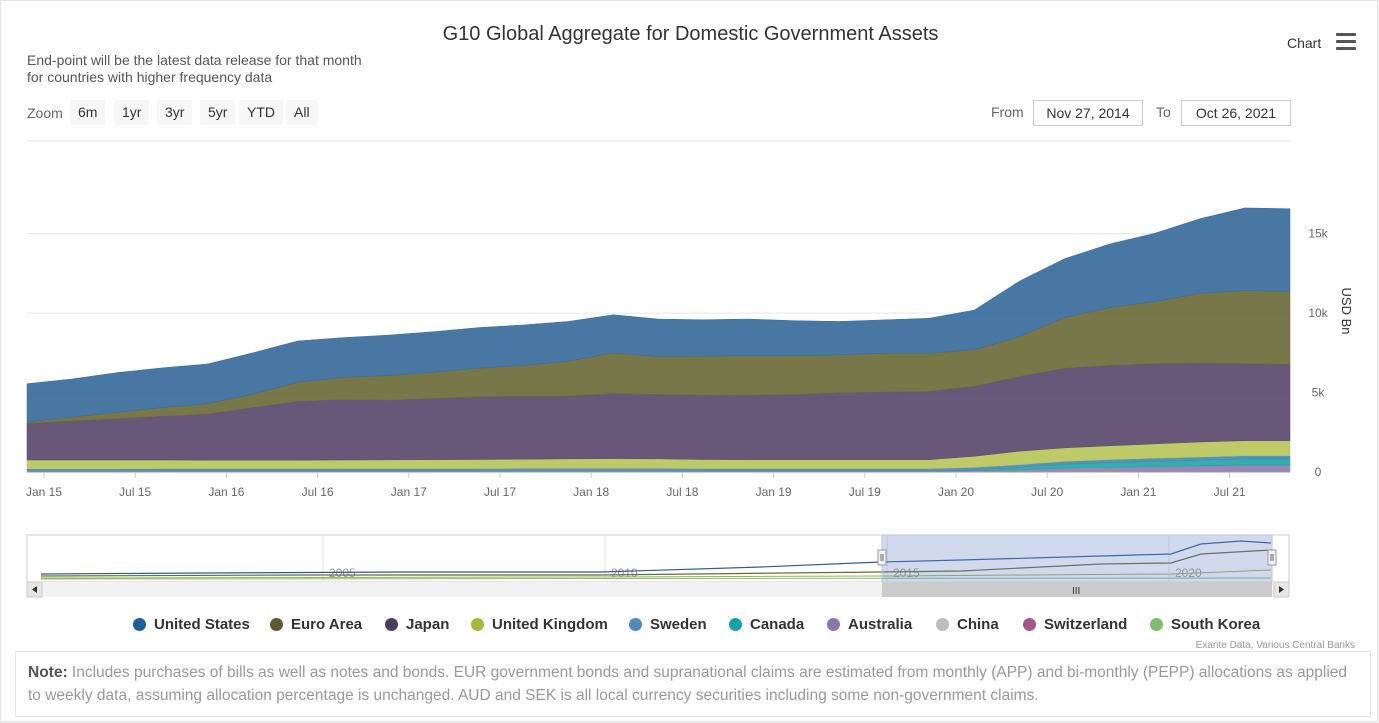  What do you see at coordinates (777, 624) in the screenshot?
I see `legend-label: Canada` at bounding box center [777, 624].